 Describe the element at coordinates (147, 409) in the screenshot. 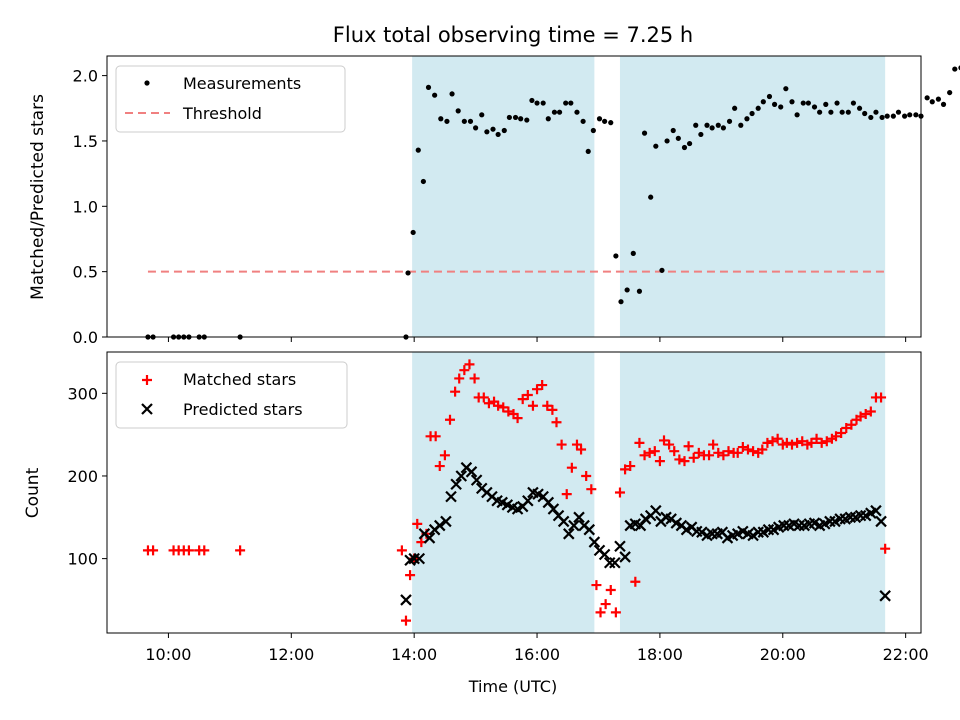

I see `legend-marker-predicted` at that location.